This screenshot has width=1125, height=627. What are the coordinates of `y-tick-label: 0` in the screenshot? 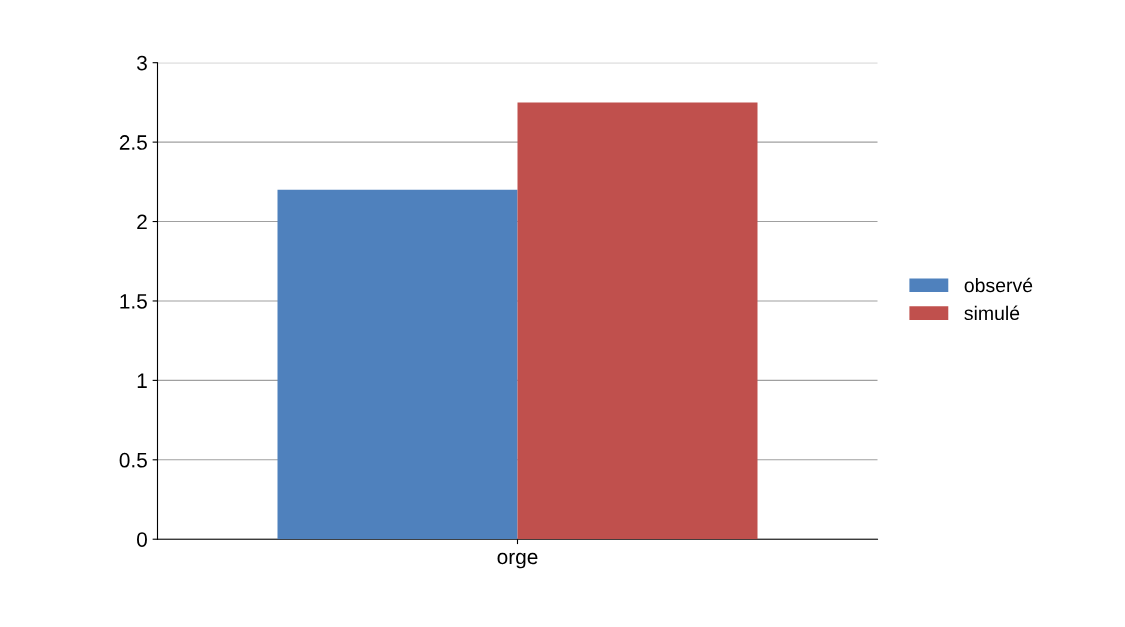 It's located at (142, 539).